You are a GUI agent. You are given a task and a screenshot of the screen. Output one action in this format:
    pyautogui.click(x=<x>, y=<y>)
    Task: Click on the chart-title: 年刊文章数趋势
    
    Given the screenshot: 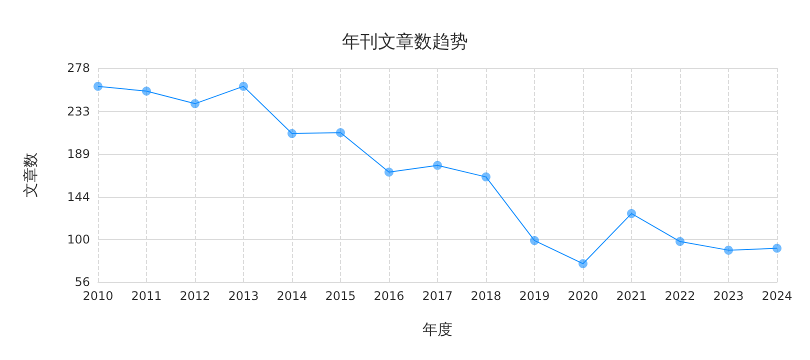 What is the action you would take?
    pyautogui.click(x=405, y=42)
    